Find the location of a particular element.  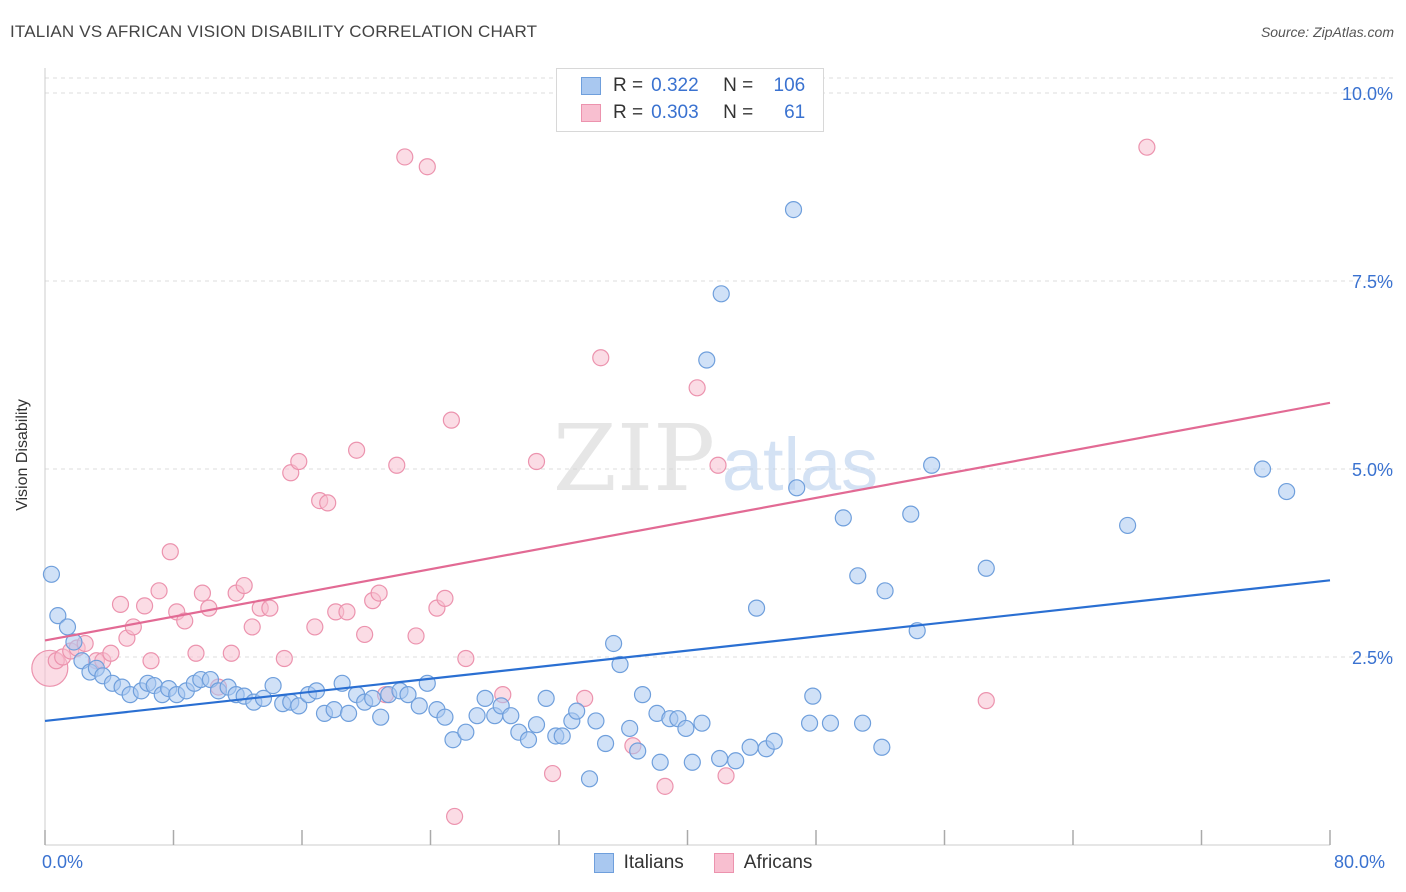

italians-legend-label: Italians is located at coordinates (653, 862).